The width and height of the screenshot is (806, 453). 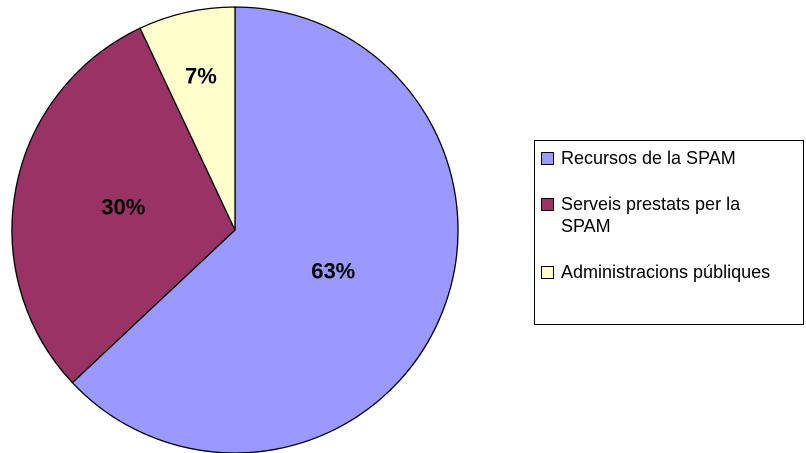 I want to click on legend-label: Recursos de la SPAM, so click(x=648, y=158).